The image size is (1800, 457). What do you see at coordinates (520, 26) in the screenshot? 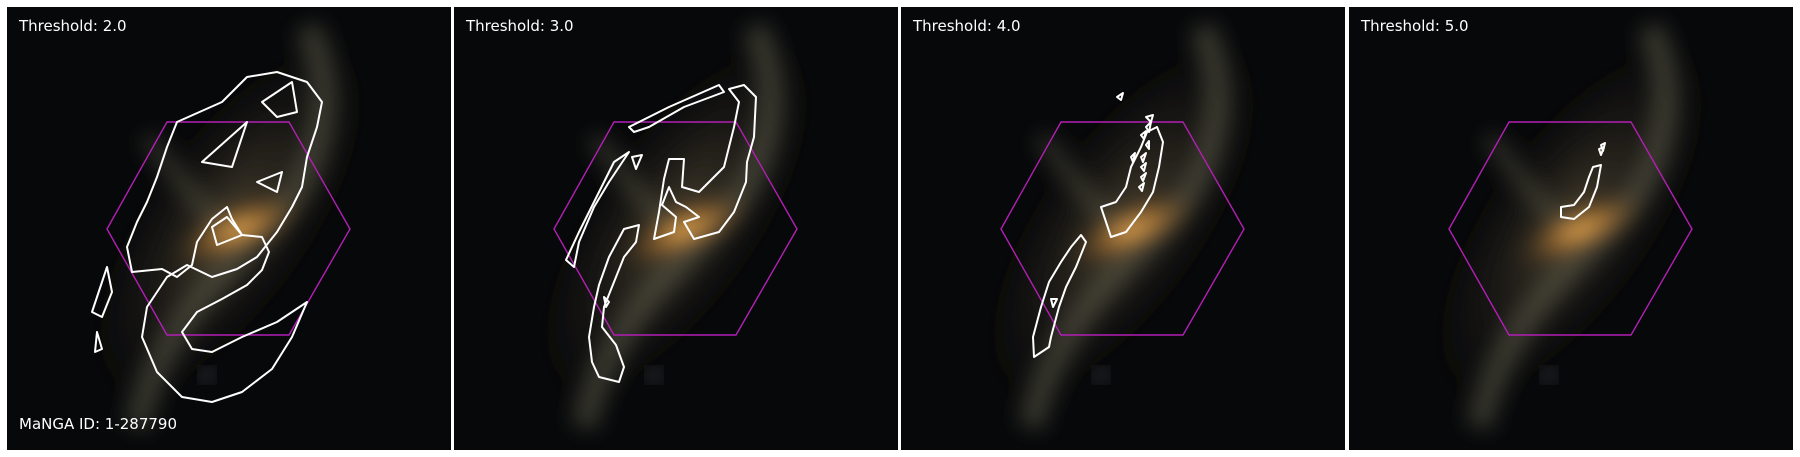
I see `threshold-label: Threshold: 3.0` at bounding box center [520, 26].